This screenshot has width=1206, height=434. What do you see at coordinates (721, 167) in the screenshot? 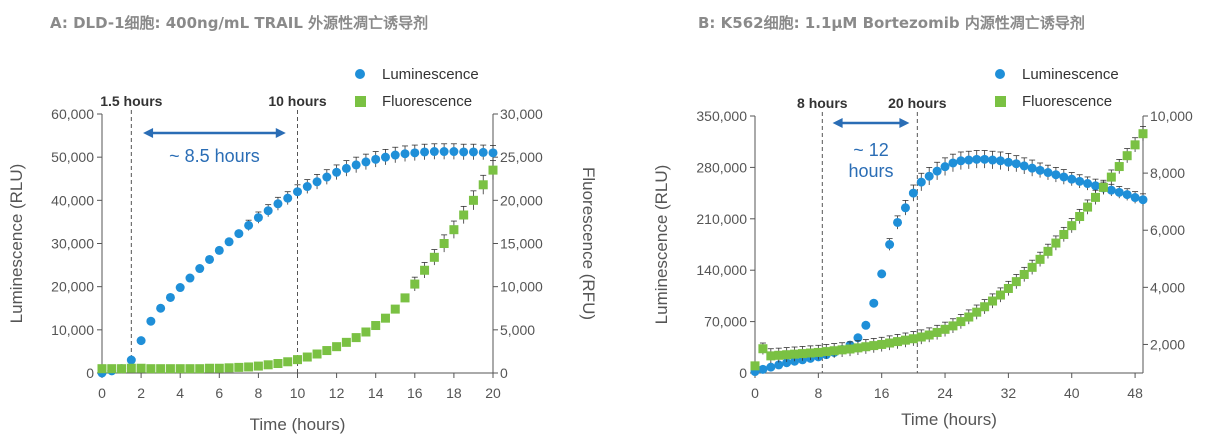
I see `chart-b-y-tick-label: 280,000` at bounding box center [721, 167].